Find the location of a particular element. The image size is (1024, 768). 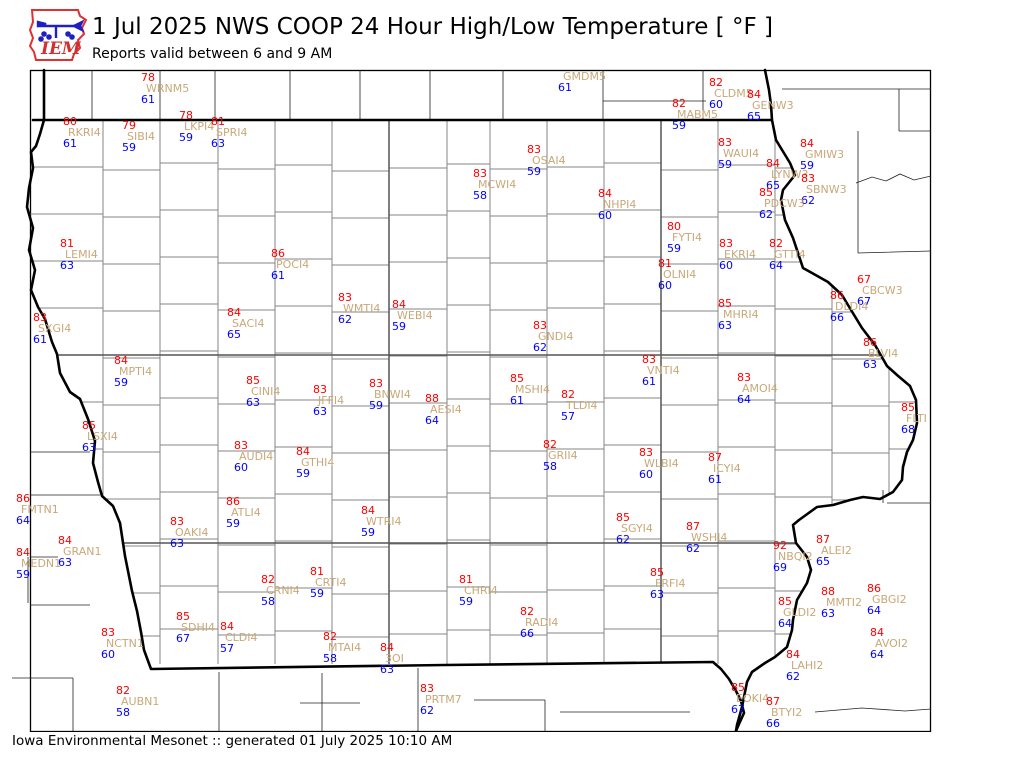

station-id: CHRI4 is located at coordinates (481, 590).